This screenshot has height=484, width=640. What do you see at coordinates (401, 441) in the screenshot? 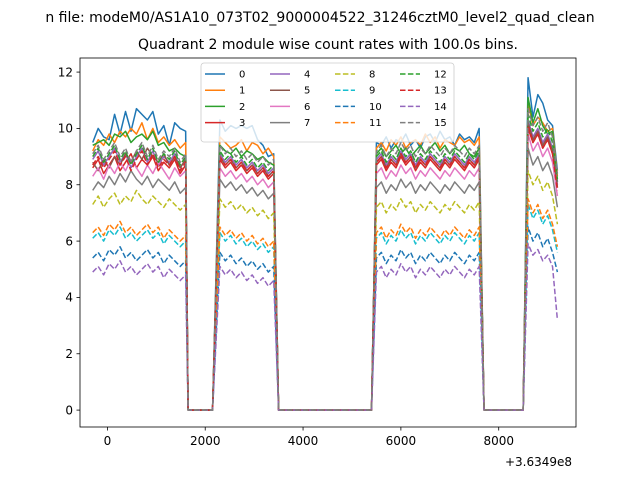
I see `x-tick-label: 6000` at bounding box center [401, 441].